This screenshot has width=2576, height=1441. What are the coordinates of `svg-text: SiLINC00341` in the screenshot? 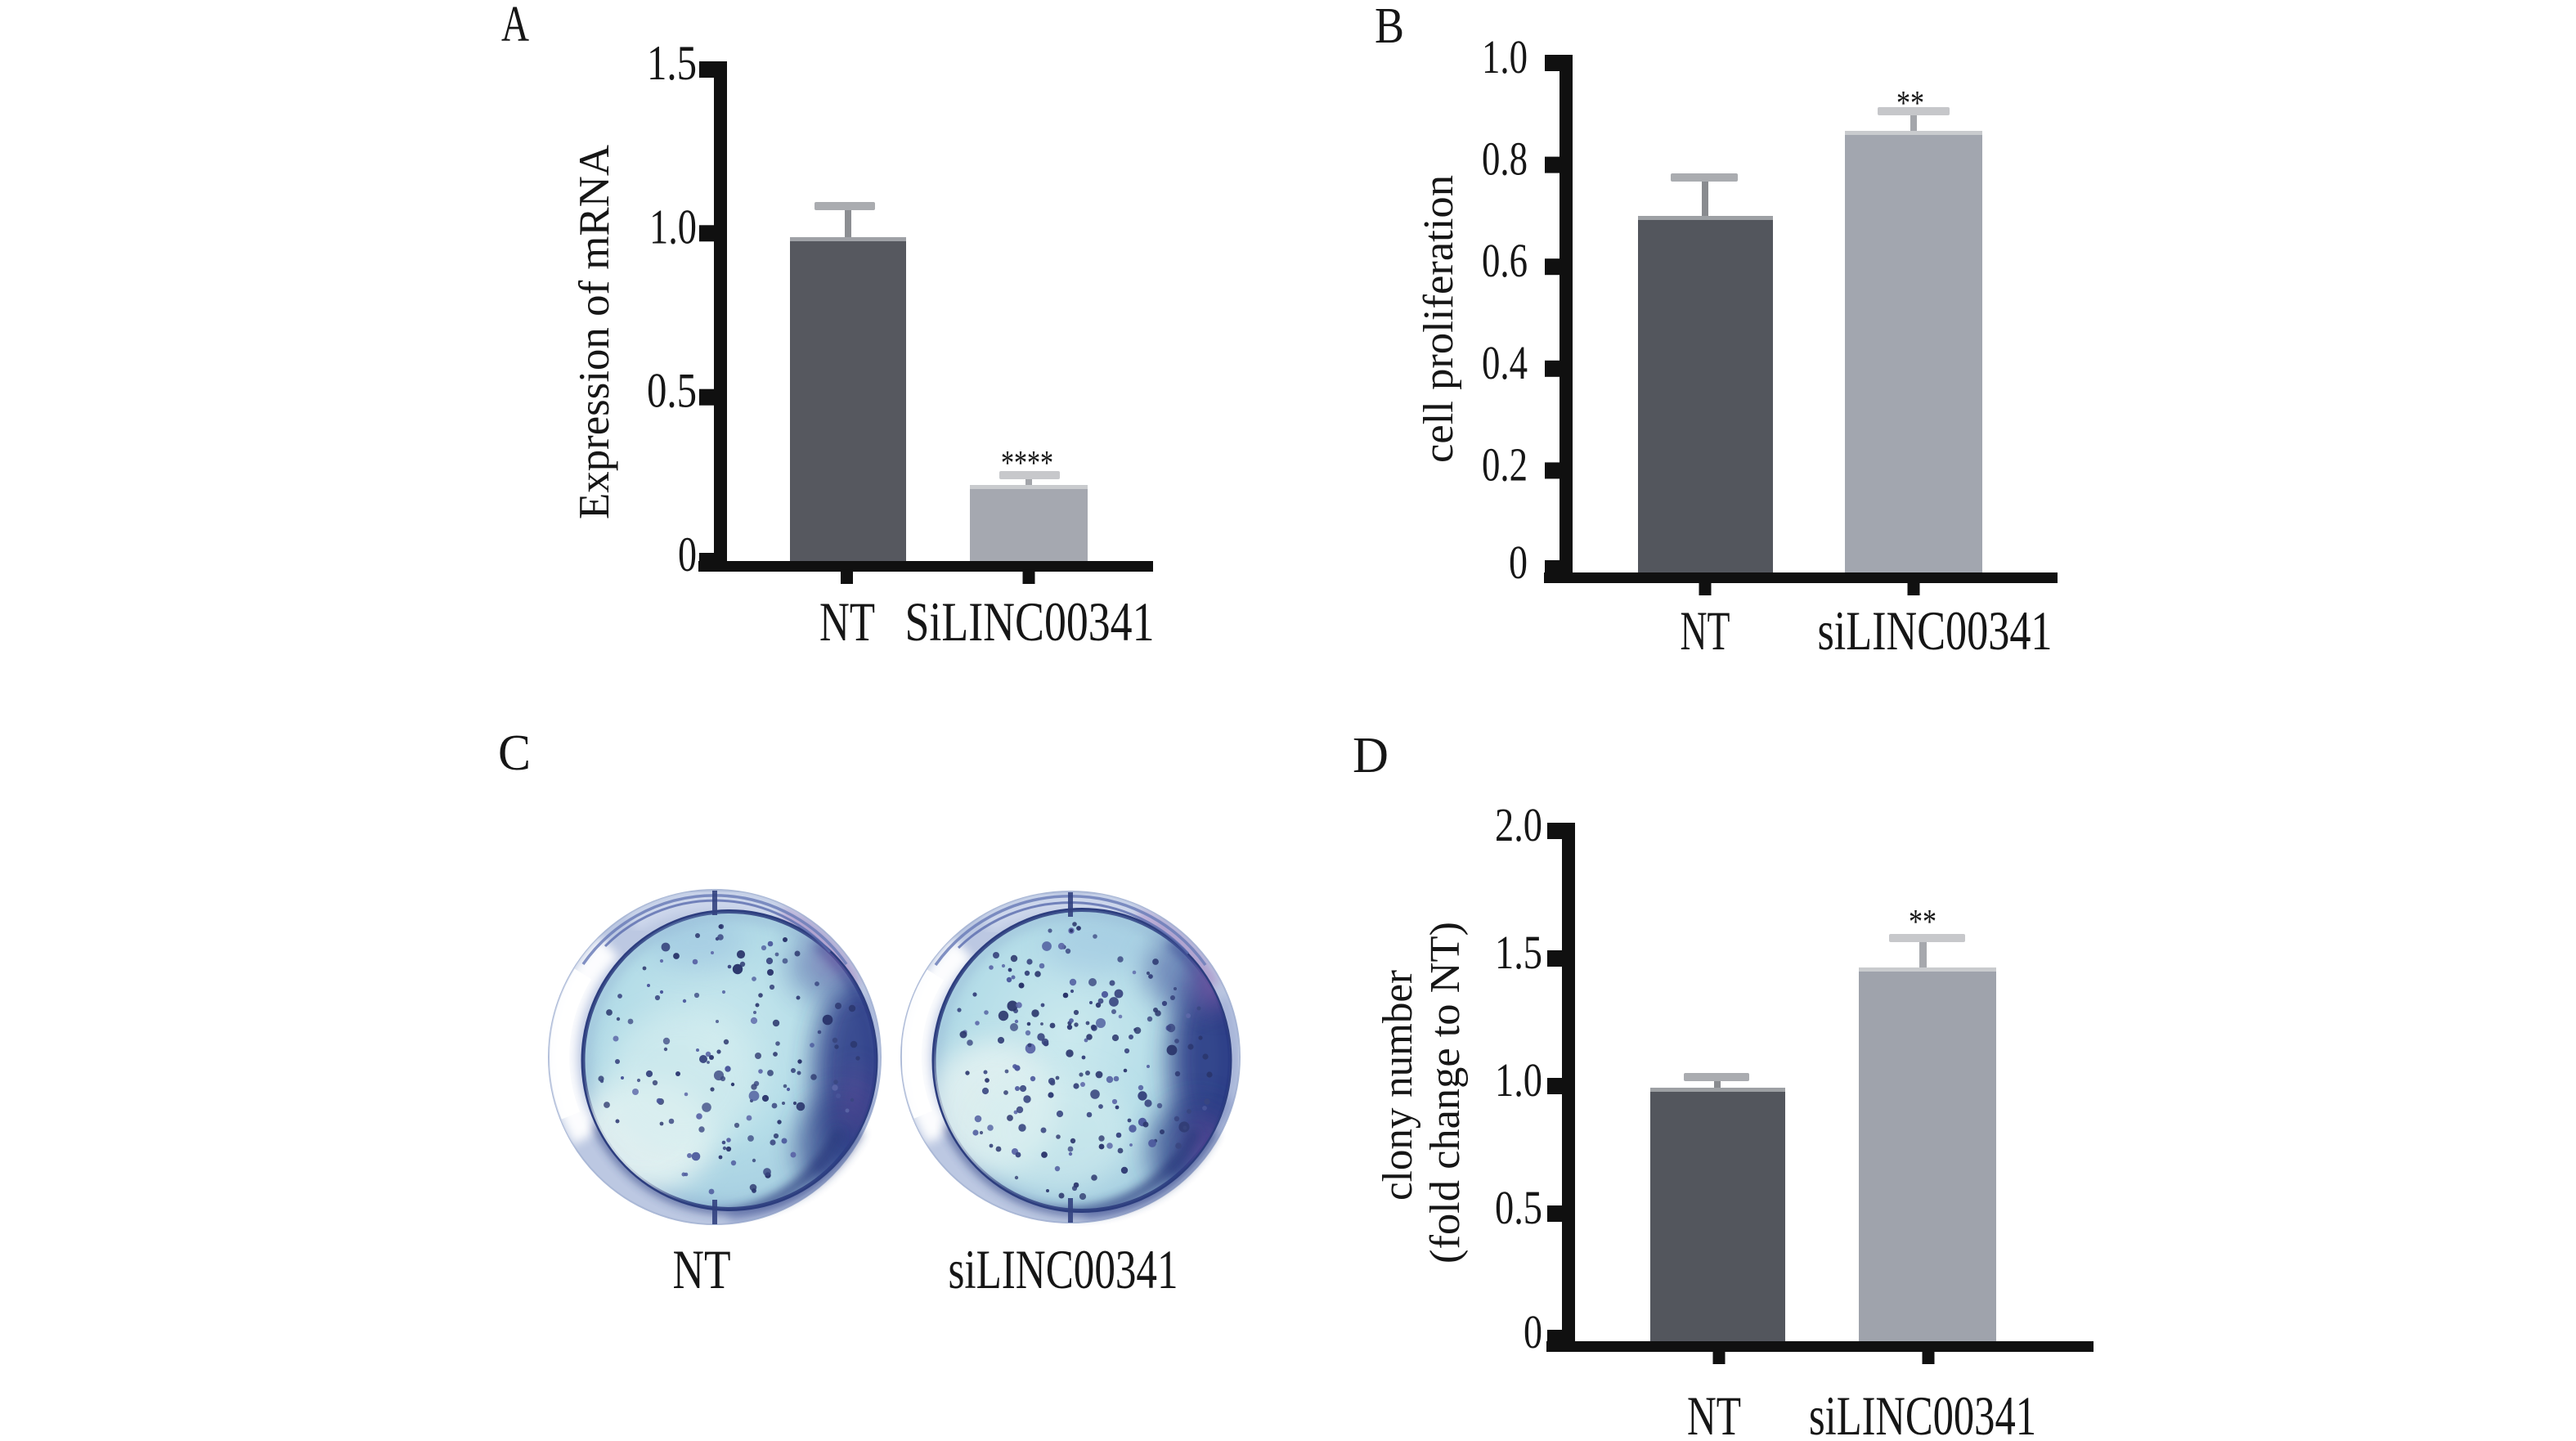 It's located at (1030, 621).